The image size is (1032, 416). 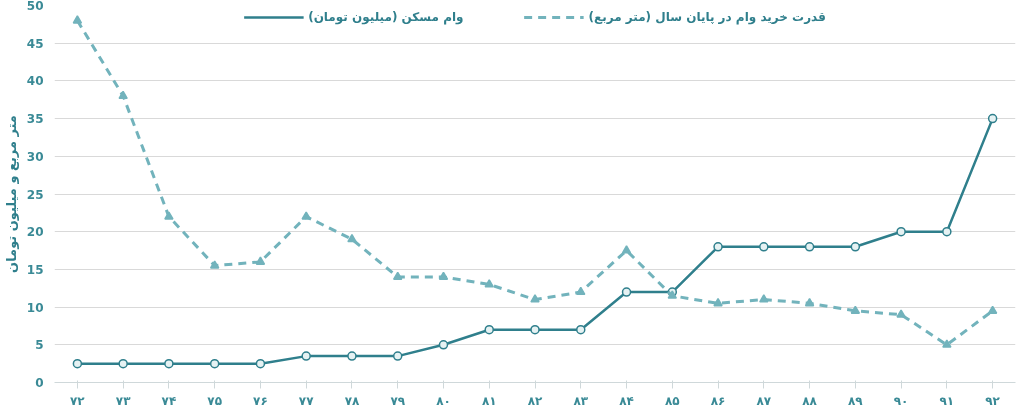 What do you see at coordinates (35, 119) in the screenshot?
I see `y-tick-label: 35` at bounding box center [35, 119].